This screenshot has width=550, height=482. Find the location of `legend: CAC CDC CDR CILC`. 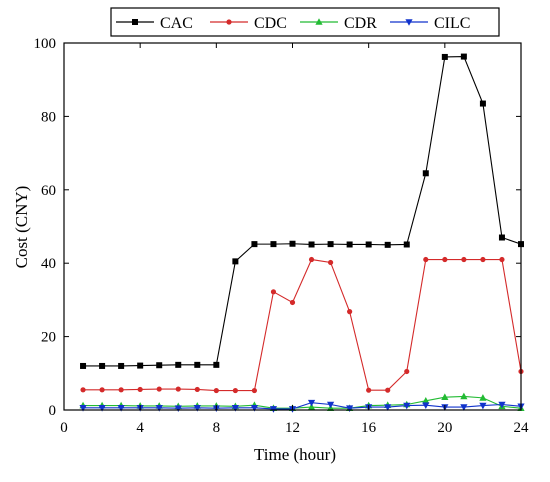

legend: CAC CDC CDR CILC is located at coordinates (305, 22).